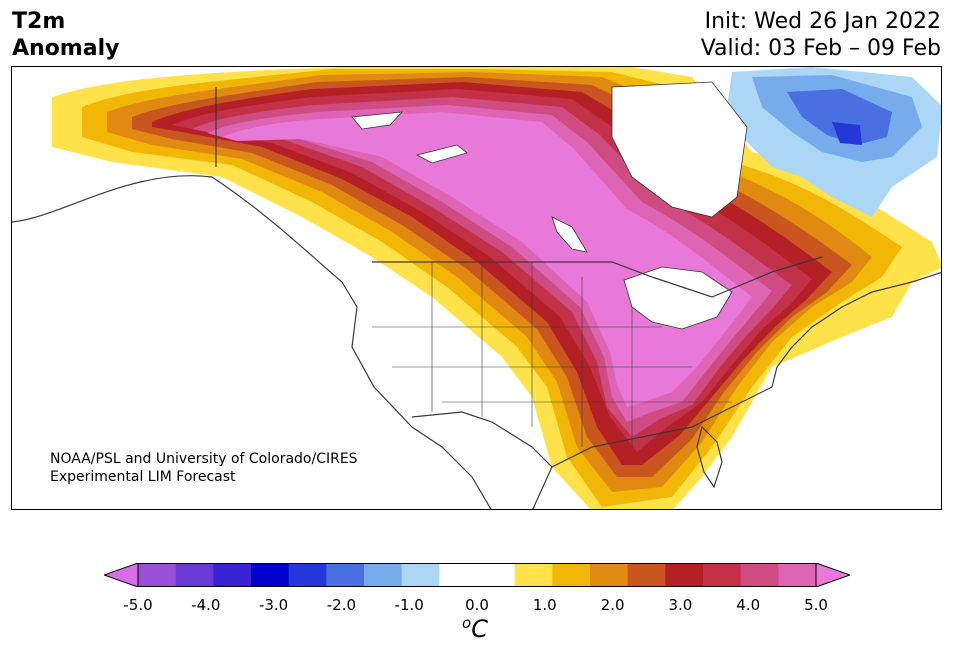 The image size is (953, 655). What do you see at coordinates (679, 149) in the screenshot?
I see `hudson-bay` at bounding box center [679, 149].